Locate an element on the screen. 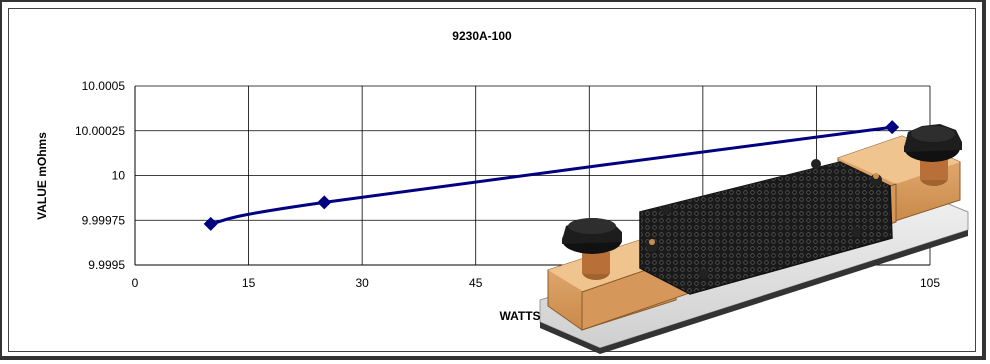 This screenshot has width=990, height=364. y-tick-label: 10.0005 is located at coordinates (104, 86).